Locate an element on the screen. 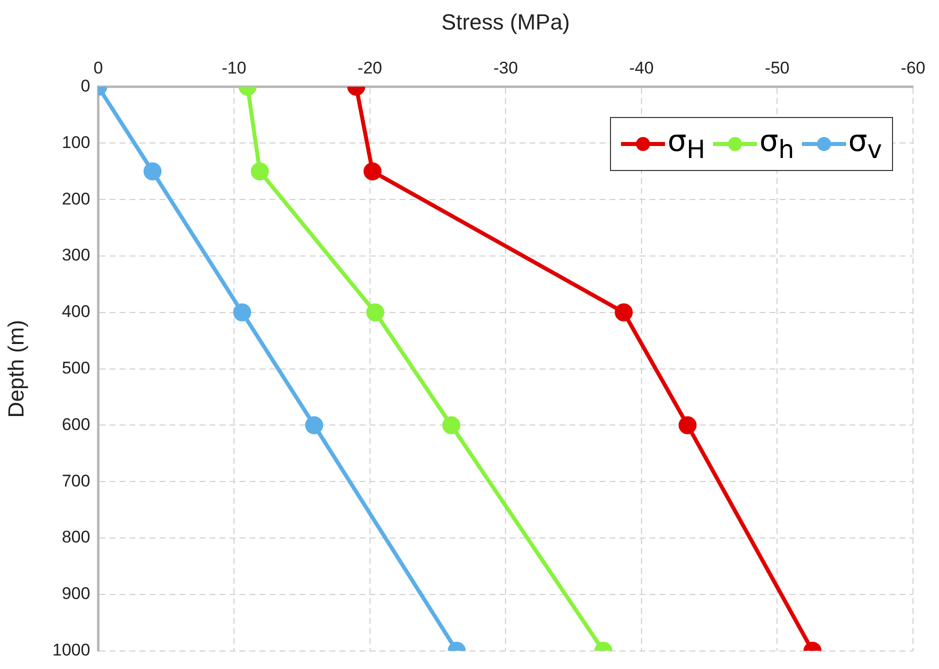  x-tick-label: -60 is located at coordinates (913, 68).